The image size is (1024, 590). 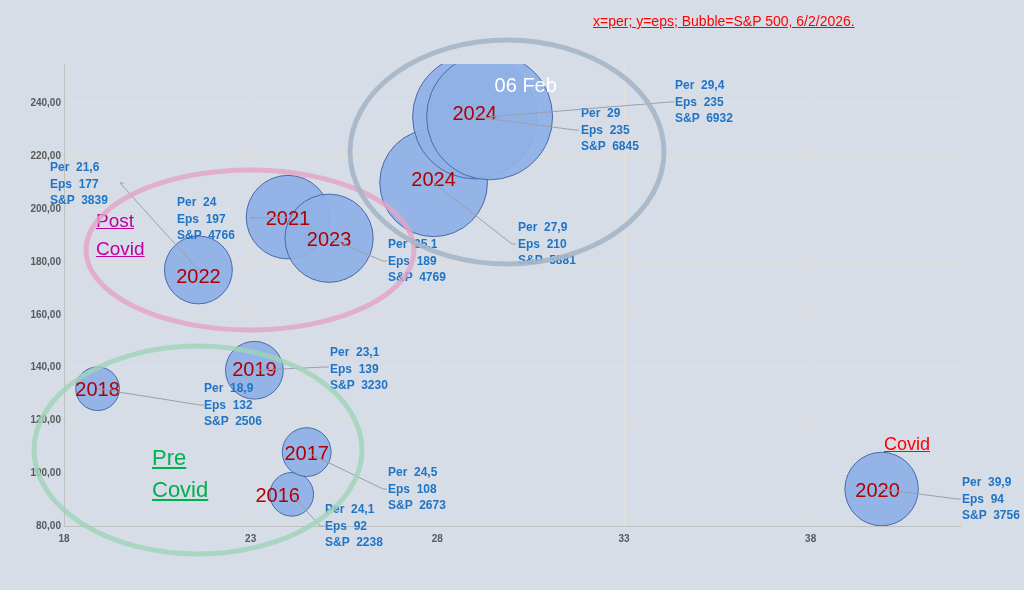 What do you see at coordinates (277, 494) in the screenshot?
I see `annotation: 2016` at bounding box center [277, 494].